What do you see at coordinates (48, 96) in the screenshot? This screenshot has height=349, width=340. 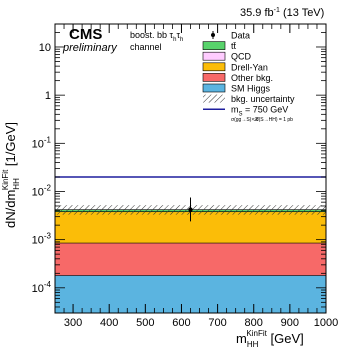 I see `y-tick-label: 1` at bounding box center [48, 96].